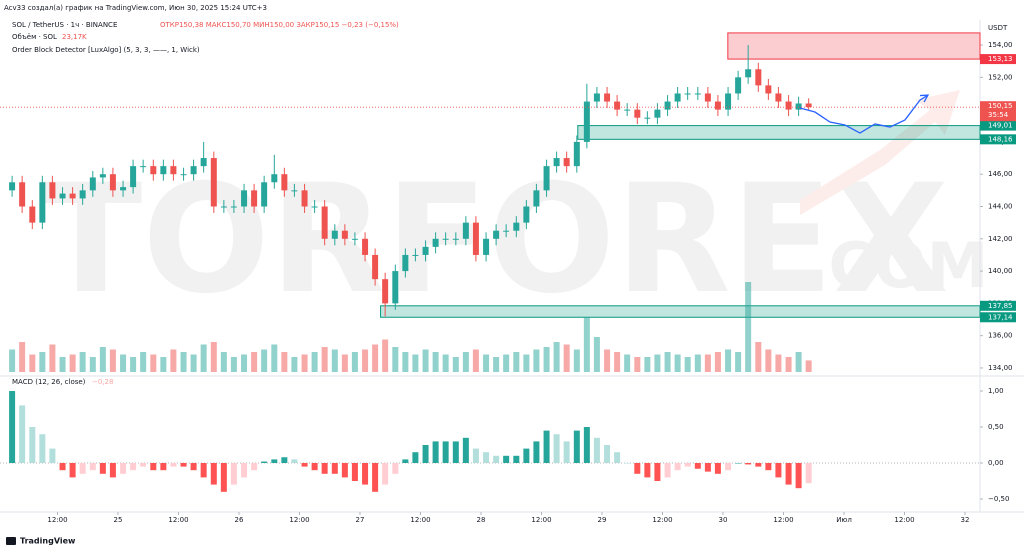 Image resolution: width=1024 pixels, height=553 pixels. What do you see at coordinates (102, 382) in the screenshot?
I see `macd-last: −0,28` at bounding box center [102, 382].